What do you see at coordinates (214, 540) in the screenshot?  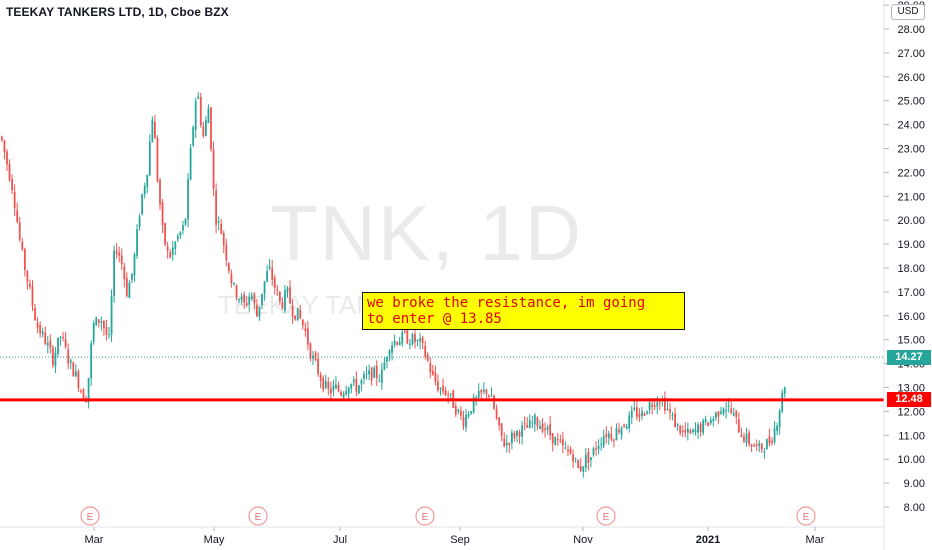 I see `time-tick-label: May` at bounding box center [214, 540].